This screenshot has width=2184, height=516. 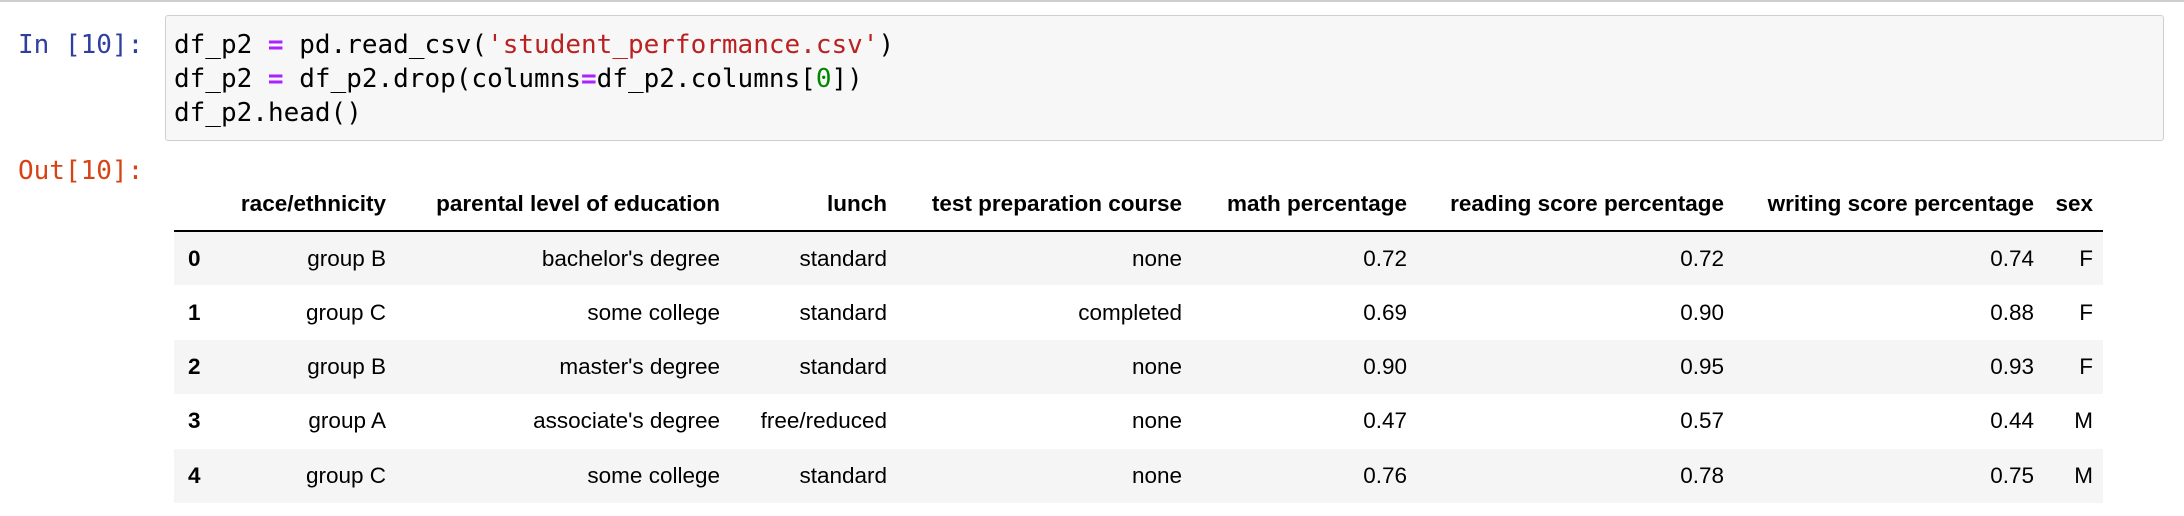 What do you see at coordinates (626, 421) in the screenshot?
I see `table-cell: associate's degree` at bounding box center [626, 421].